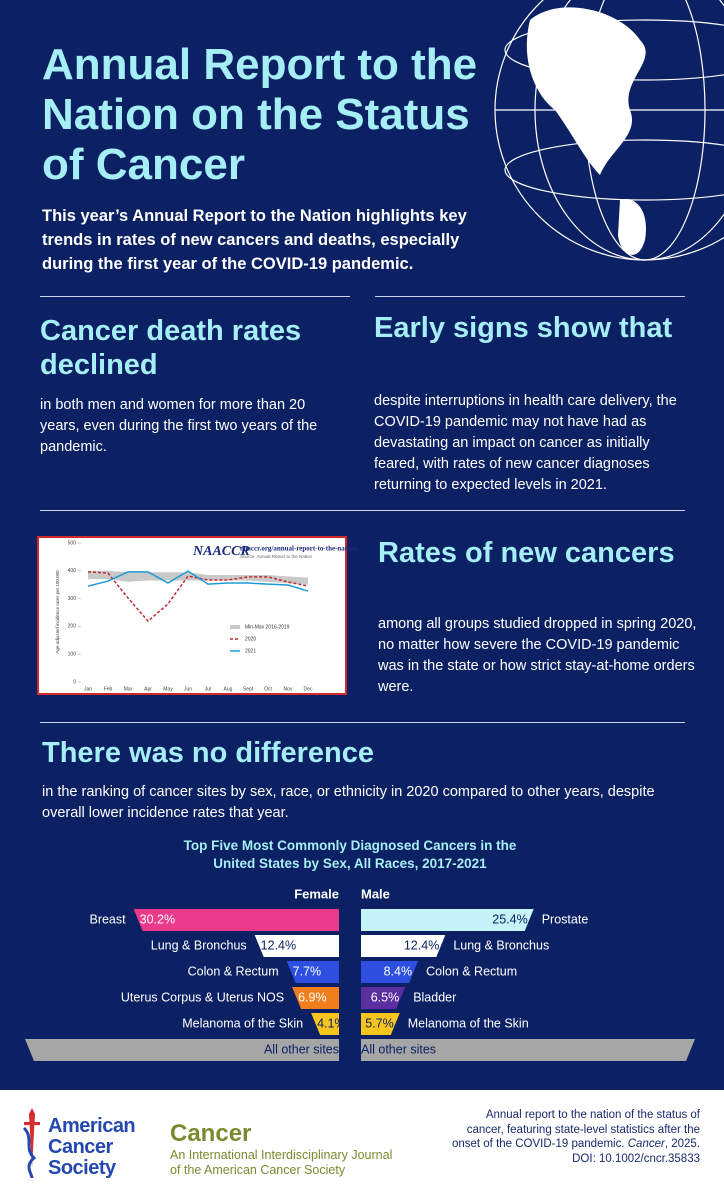  Describe the element at coordinates (72, 627) in the screenshot. I see `y-tick-label: 200` at that location.